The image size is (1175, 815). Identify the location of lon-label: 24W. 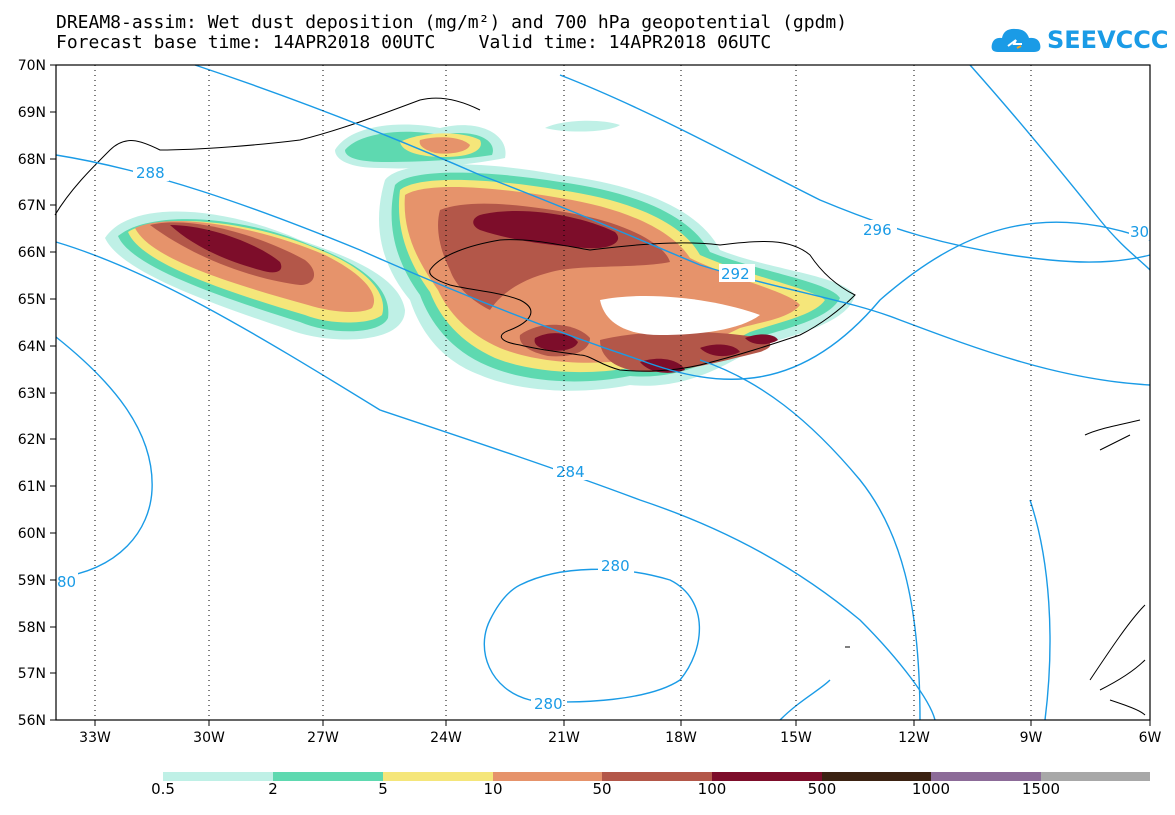
(446, 738).